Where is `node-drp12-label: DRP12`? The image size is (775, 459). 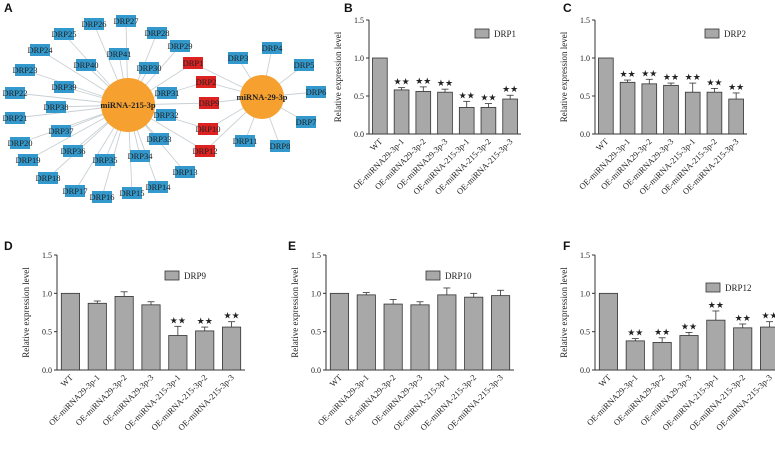
node-drp12-label: DRP12 is located at coordinates (204, 151).